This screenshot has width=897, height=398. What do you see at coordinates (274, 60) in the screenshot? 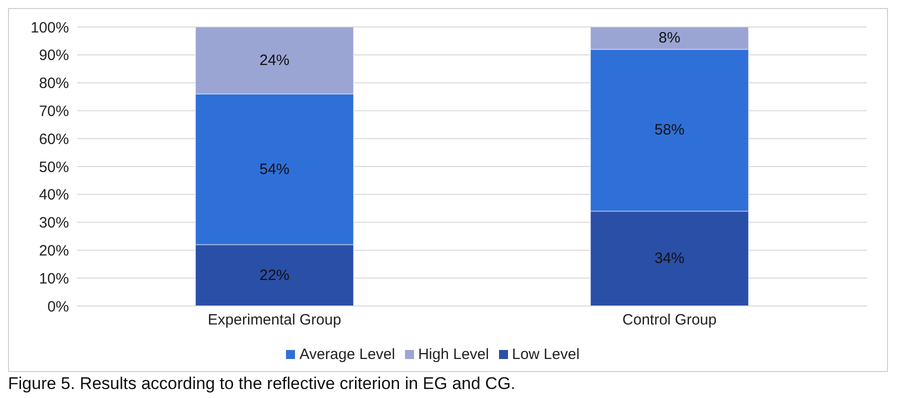
I see `data-label: 24%` at bounding box center [274, 60].